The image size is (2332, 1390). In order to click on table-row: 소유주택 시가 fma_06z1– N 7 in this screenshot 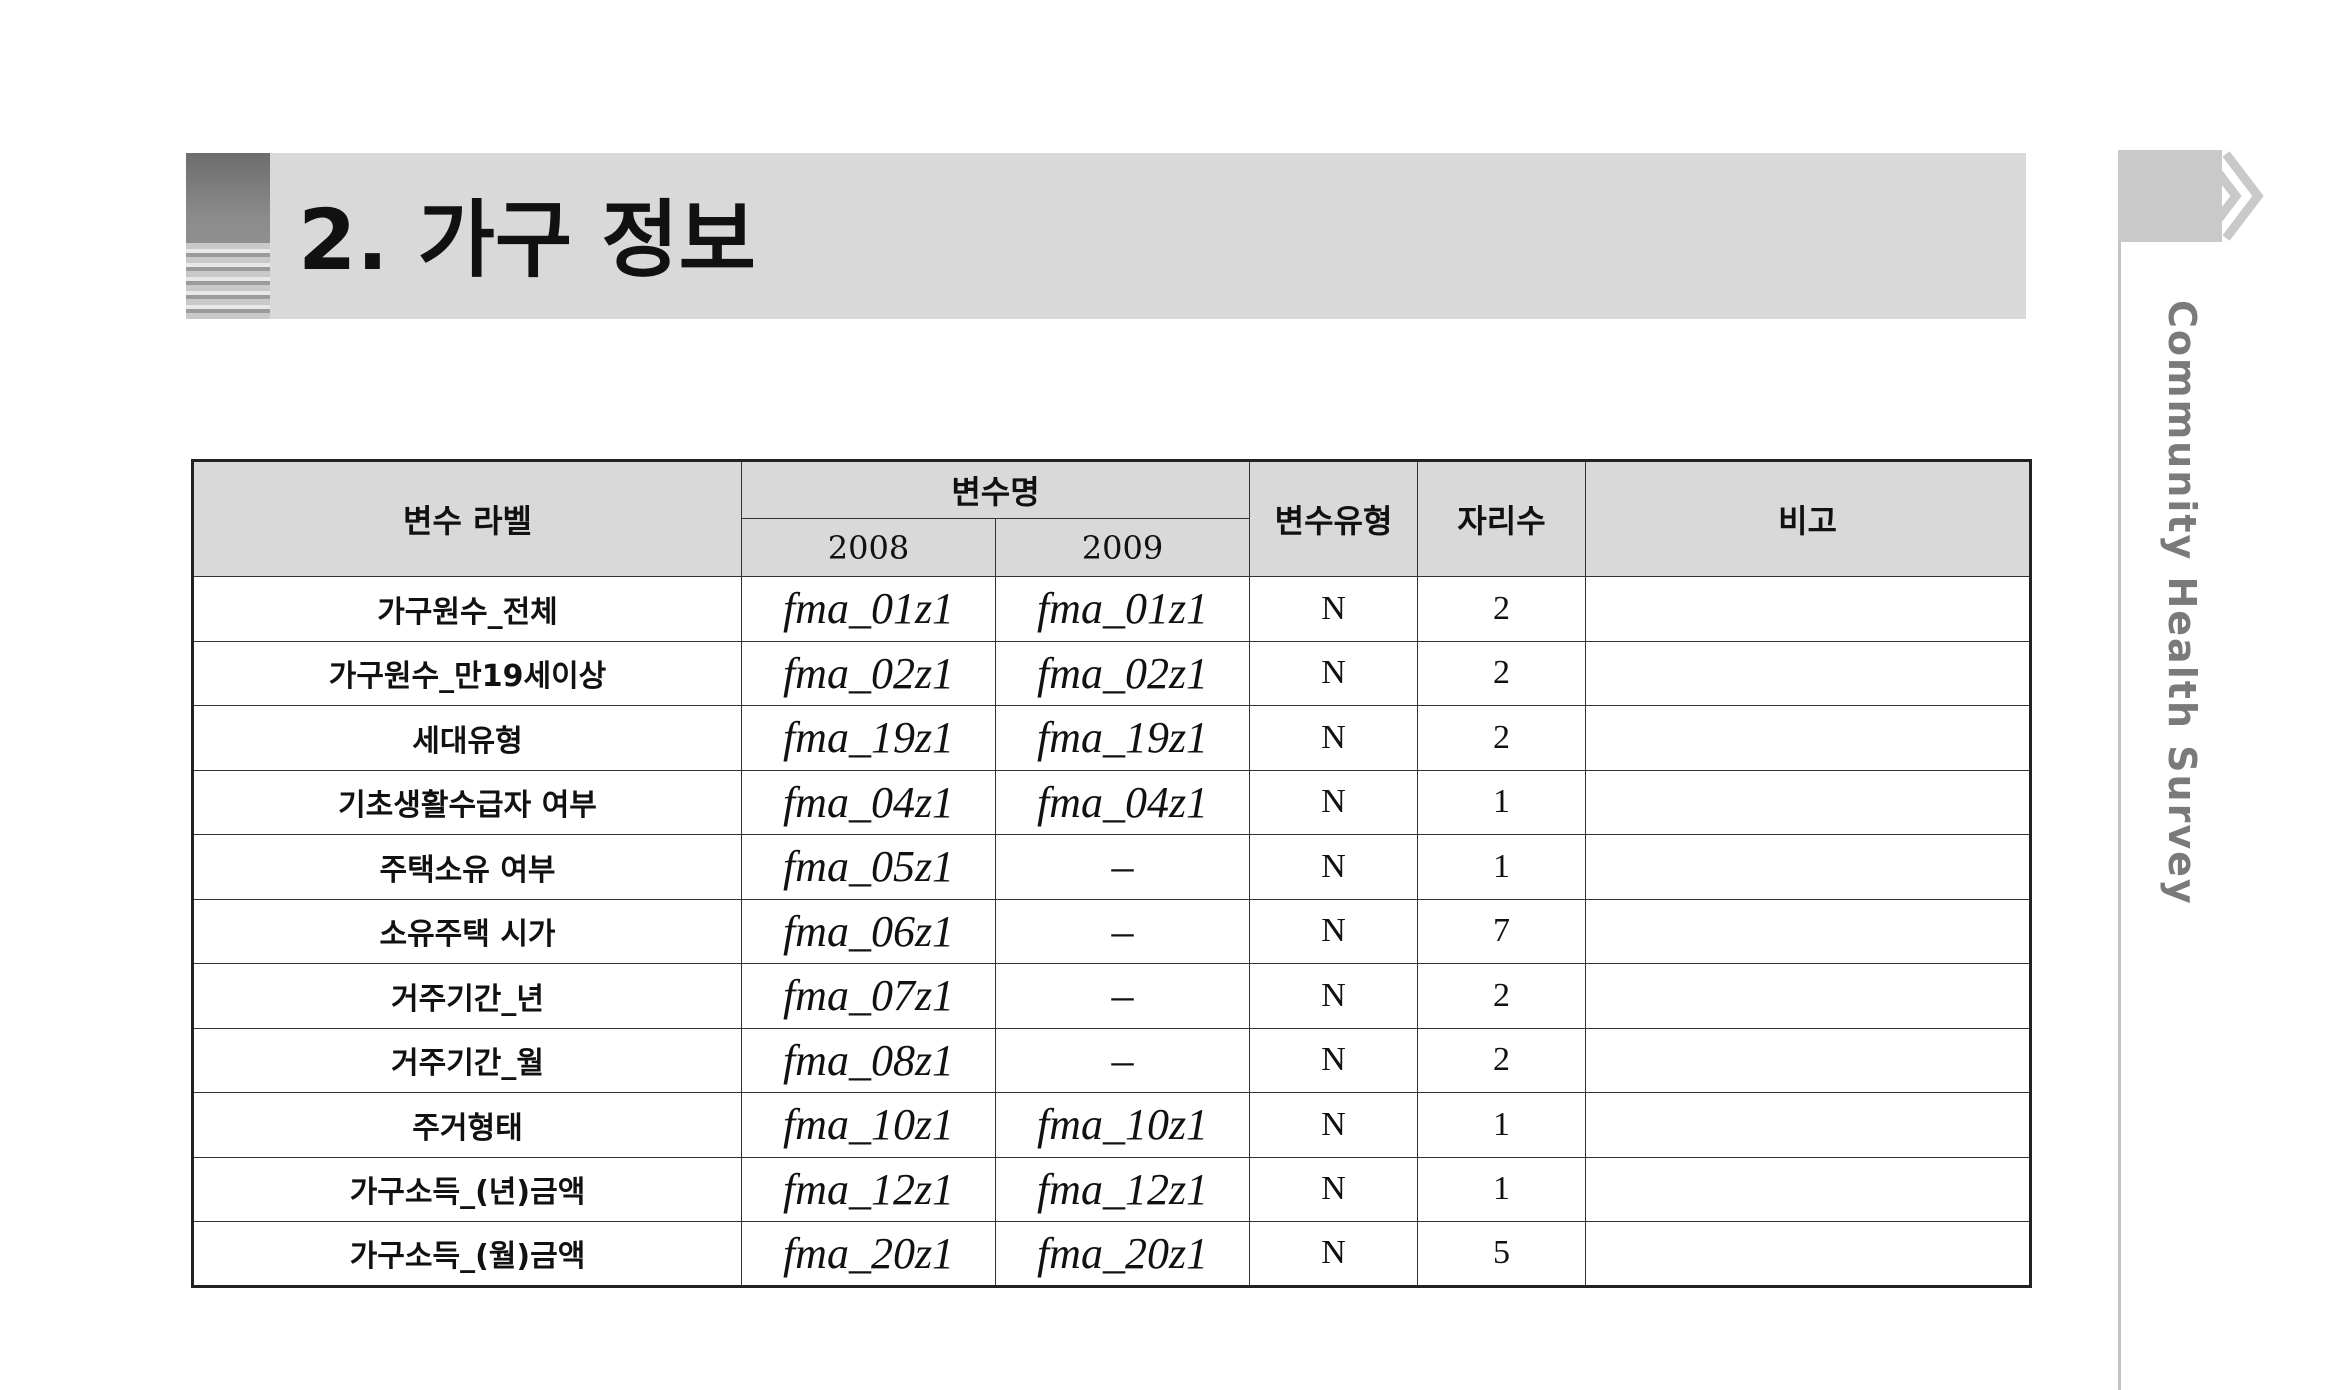, I will do `click(1112, 931)`.